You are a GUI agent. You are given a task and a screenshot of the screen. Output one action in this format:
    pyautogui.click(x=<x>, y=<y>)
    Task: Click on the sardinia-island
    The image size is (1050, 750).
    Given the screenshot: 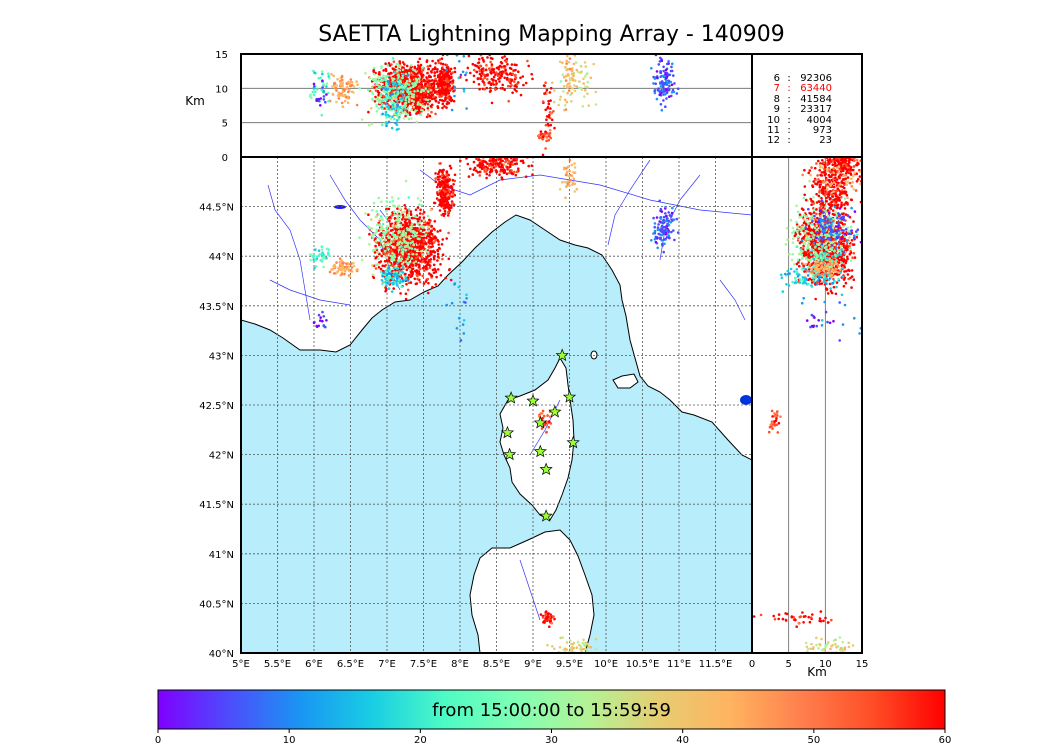 What is the action you would take?
    pyautogui.click(x=532, y=591)
    